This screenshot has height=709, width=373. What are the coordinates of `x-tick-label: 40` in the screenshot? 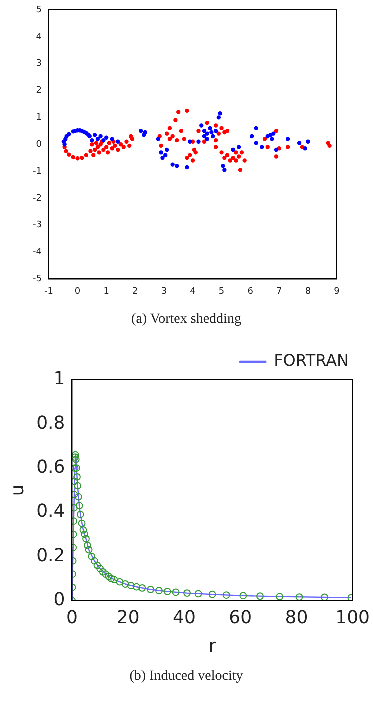 It's located at (184, 617).